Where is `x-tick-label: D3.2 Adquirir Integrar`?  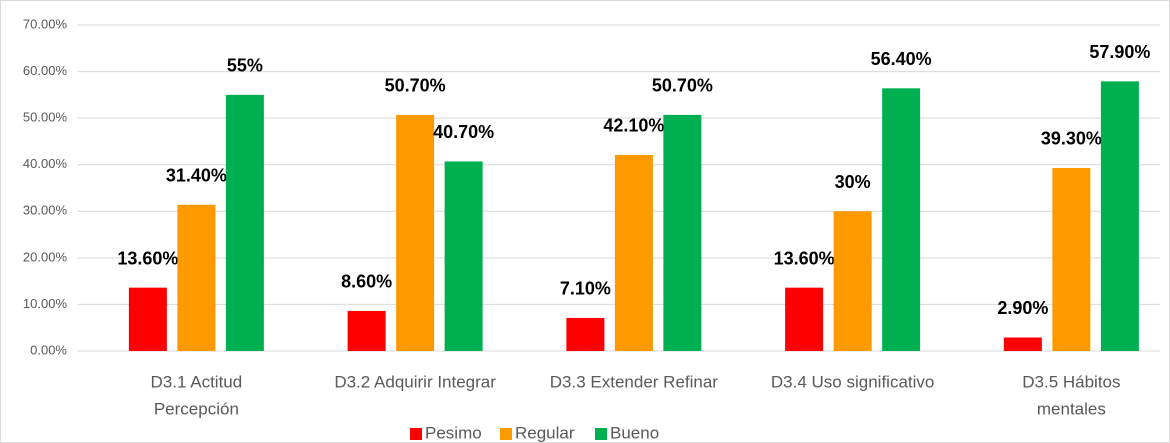
x-tick-label: D3.2 Adquirir Integrar is located at coordinates (415, 381).